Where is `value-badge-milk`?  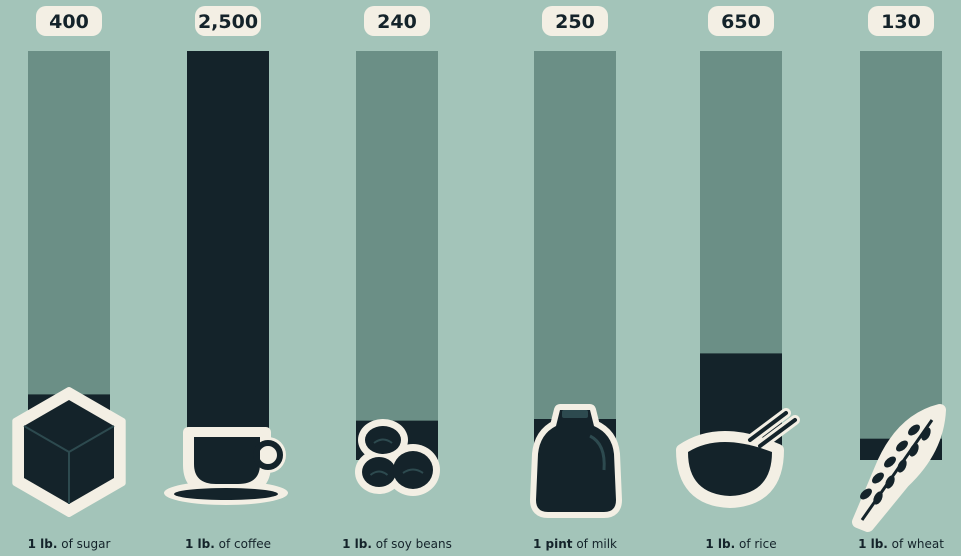
value-badge-milk is located at coordinates (575, 21).